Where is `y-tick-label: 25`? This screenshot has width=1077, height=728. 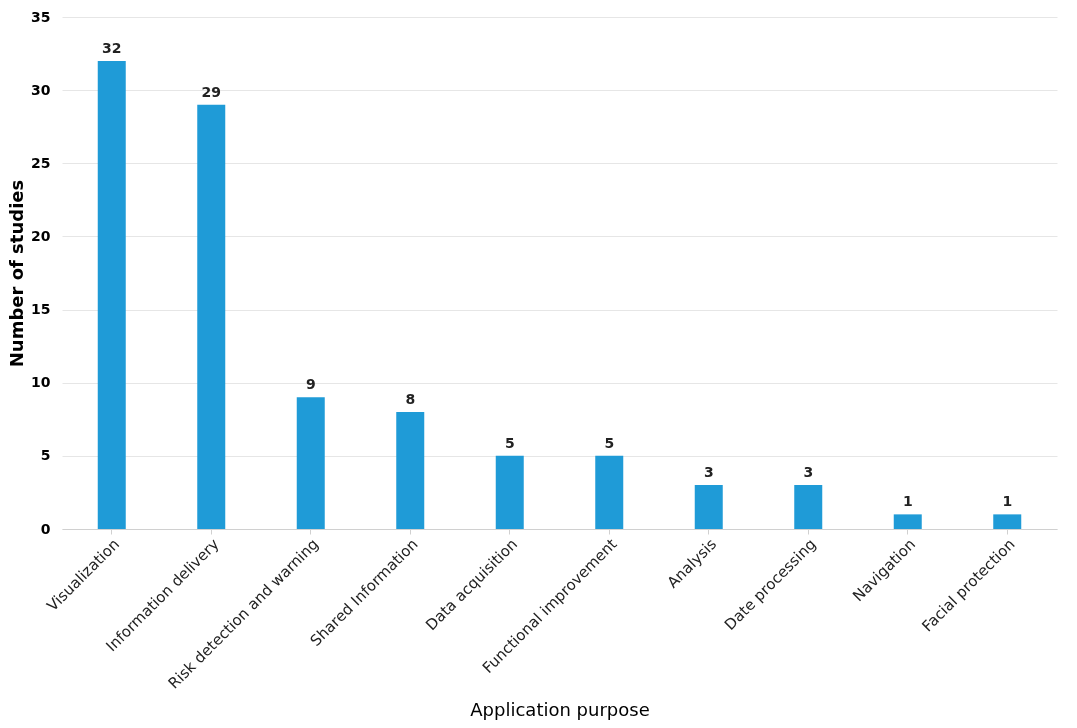 y-tick-label: 25 is located at coordinates (41, 162).